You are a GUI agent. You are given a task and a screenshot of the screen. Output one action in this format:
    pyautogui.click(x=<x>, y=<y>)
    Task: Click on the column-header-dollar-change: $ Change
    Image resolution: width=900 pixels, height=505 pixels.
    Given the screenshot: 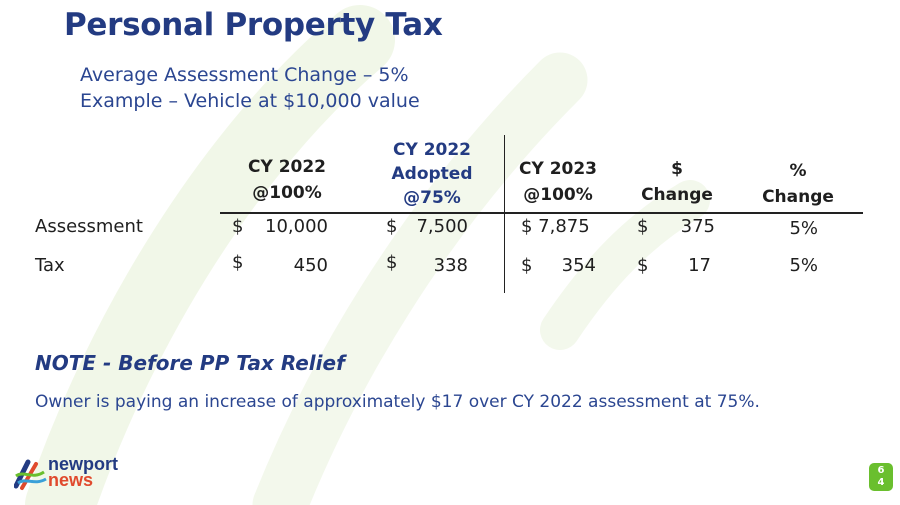 What is the action you would take?
    pyautogui.click(x=677, y=182)
    